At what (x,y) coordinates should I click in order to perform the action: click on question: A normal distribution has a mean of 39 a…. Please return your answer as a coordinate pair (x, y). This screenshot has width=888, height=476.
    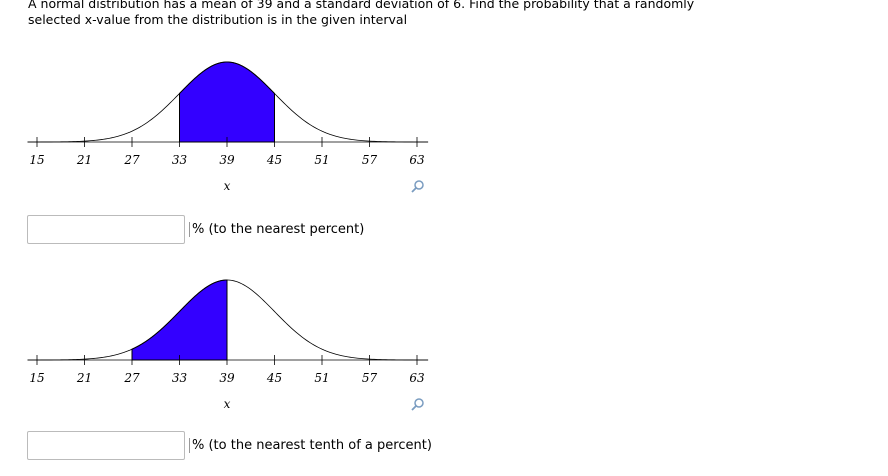
    Looking at the image, I should click on (361, 14).